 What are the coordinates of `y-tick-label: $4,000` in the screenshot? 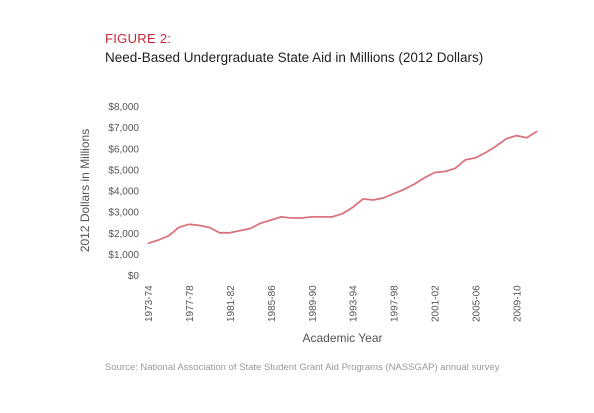 It's located at (123, 192).